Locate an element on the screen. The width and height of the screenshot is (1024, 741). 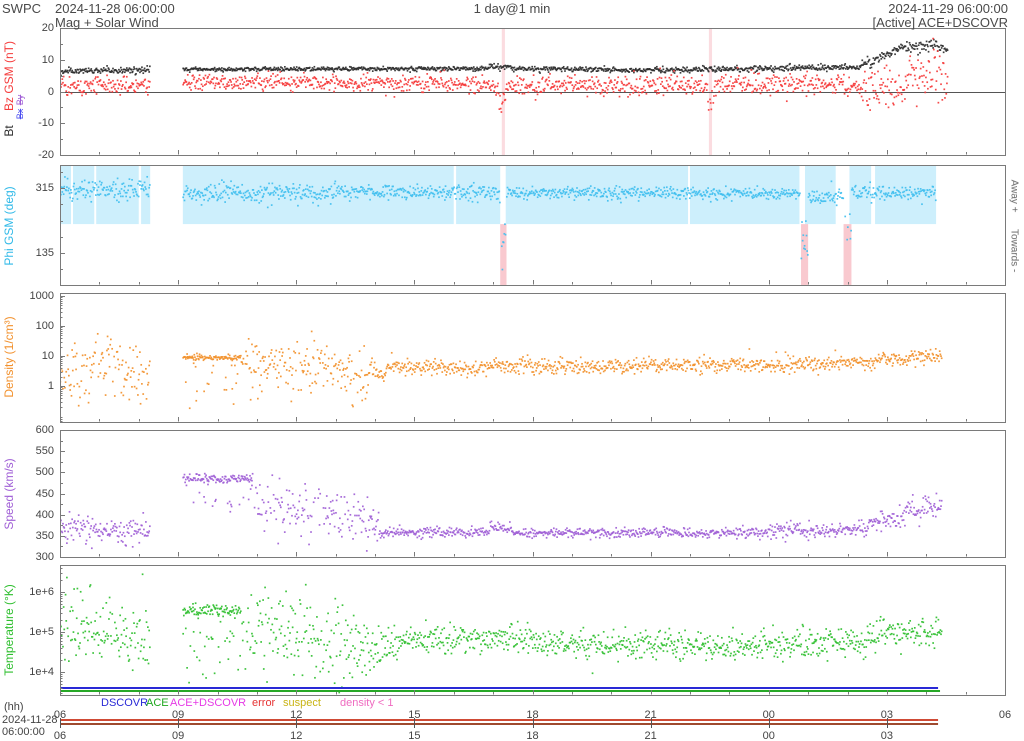
range-label: 1 day@1 min is located at coordinates (512, 8).